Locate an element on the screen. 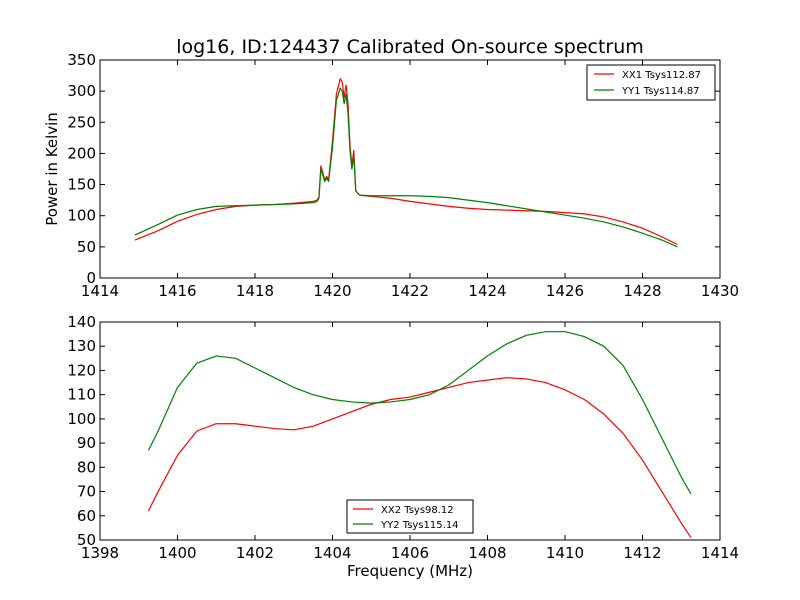  top-xtick-label: 1420 is located at coordinates (332, 291).